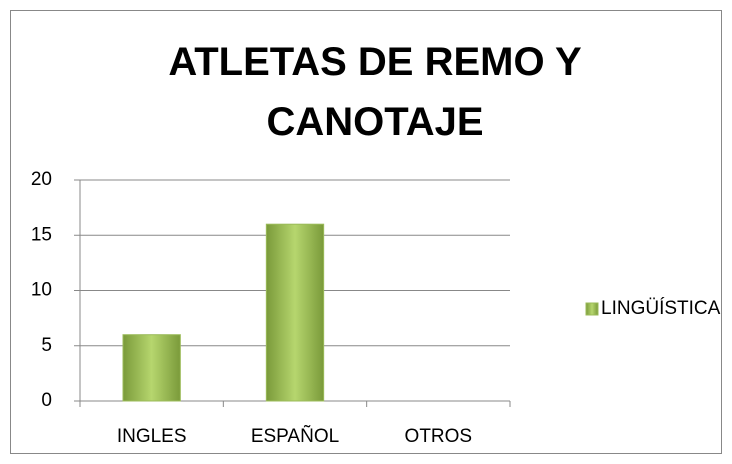 The width and height of the screenshot is (732, 464). Describe the element at coordinates (439, 436) in the screenshot. I see `x-tick-label: OTROS` at that location.